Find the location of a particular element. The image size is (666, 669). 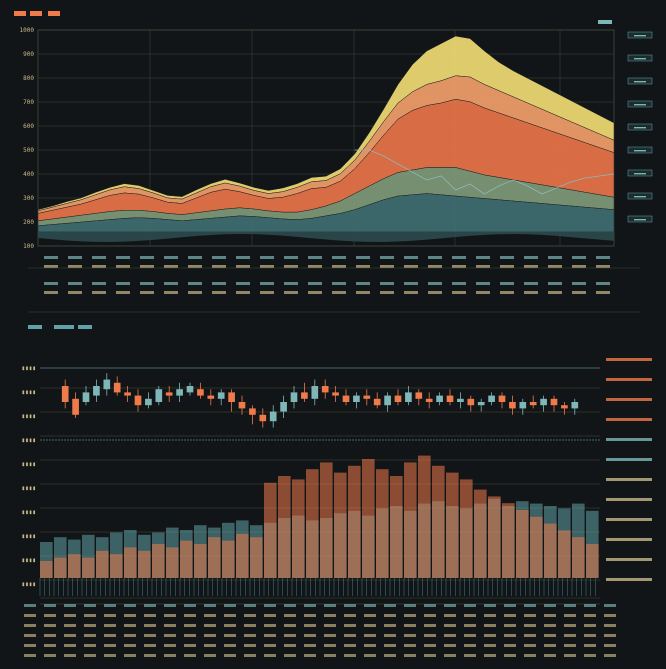

bottom-chart-right-labels is located at coordinates (629, 469).